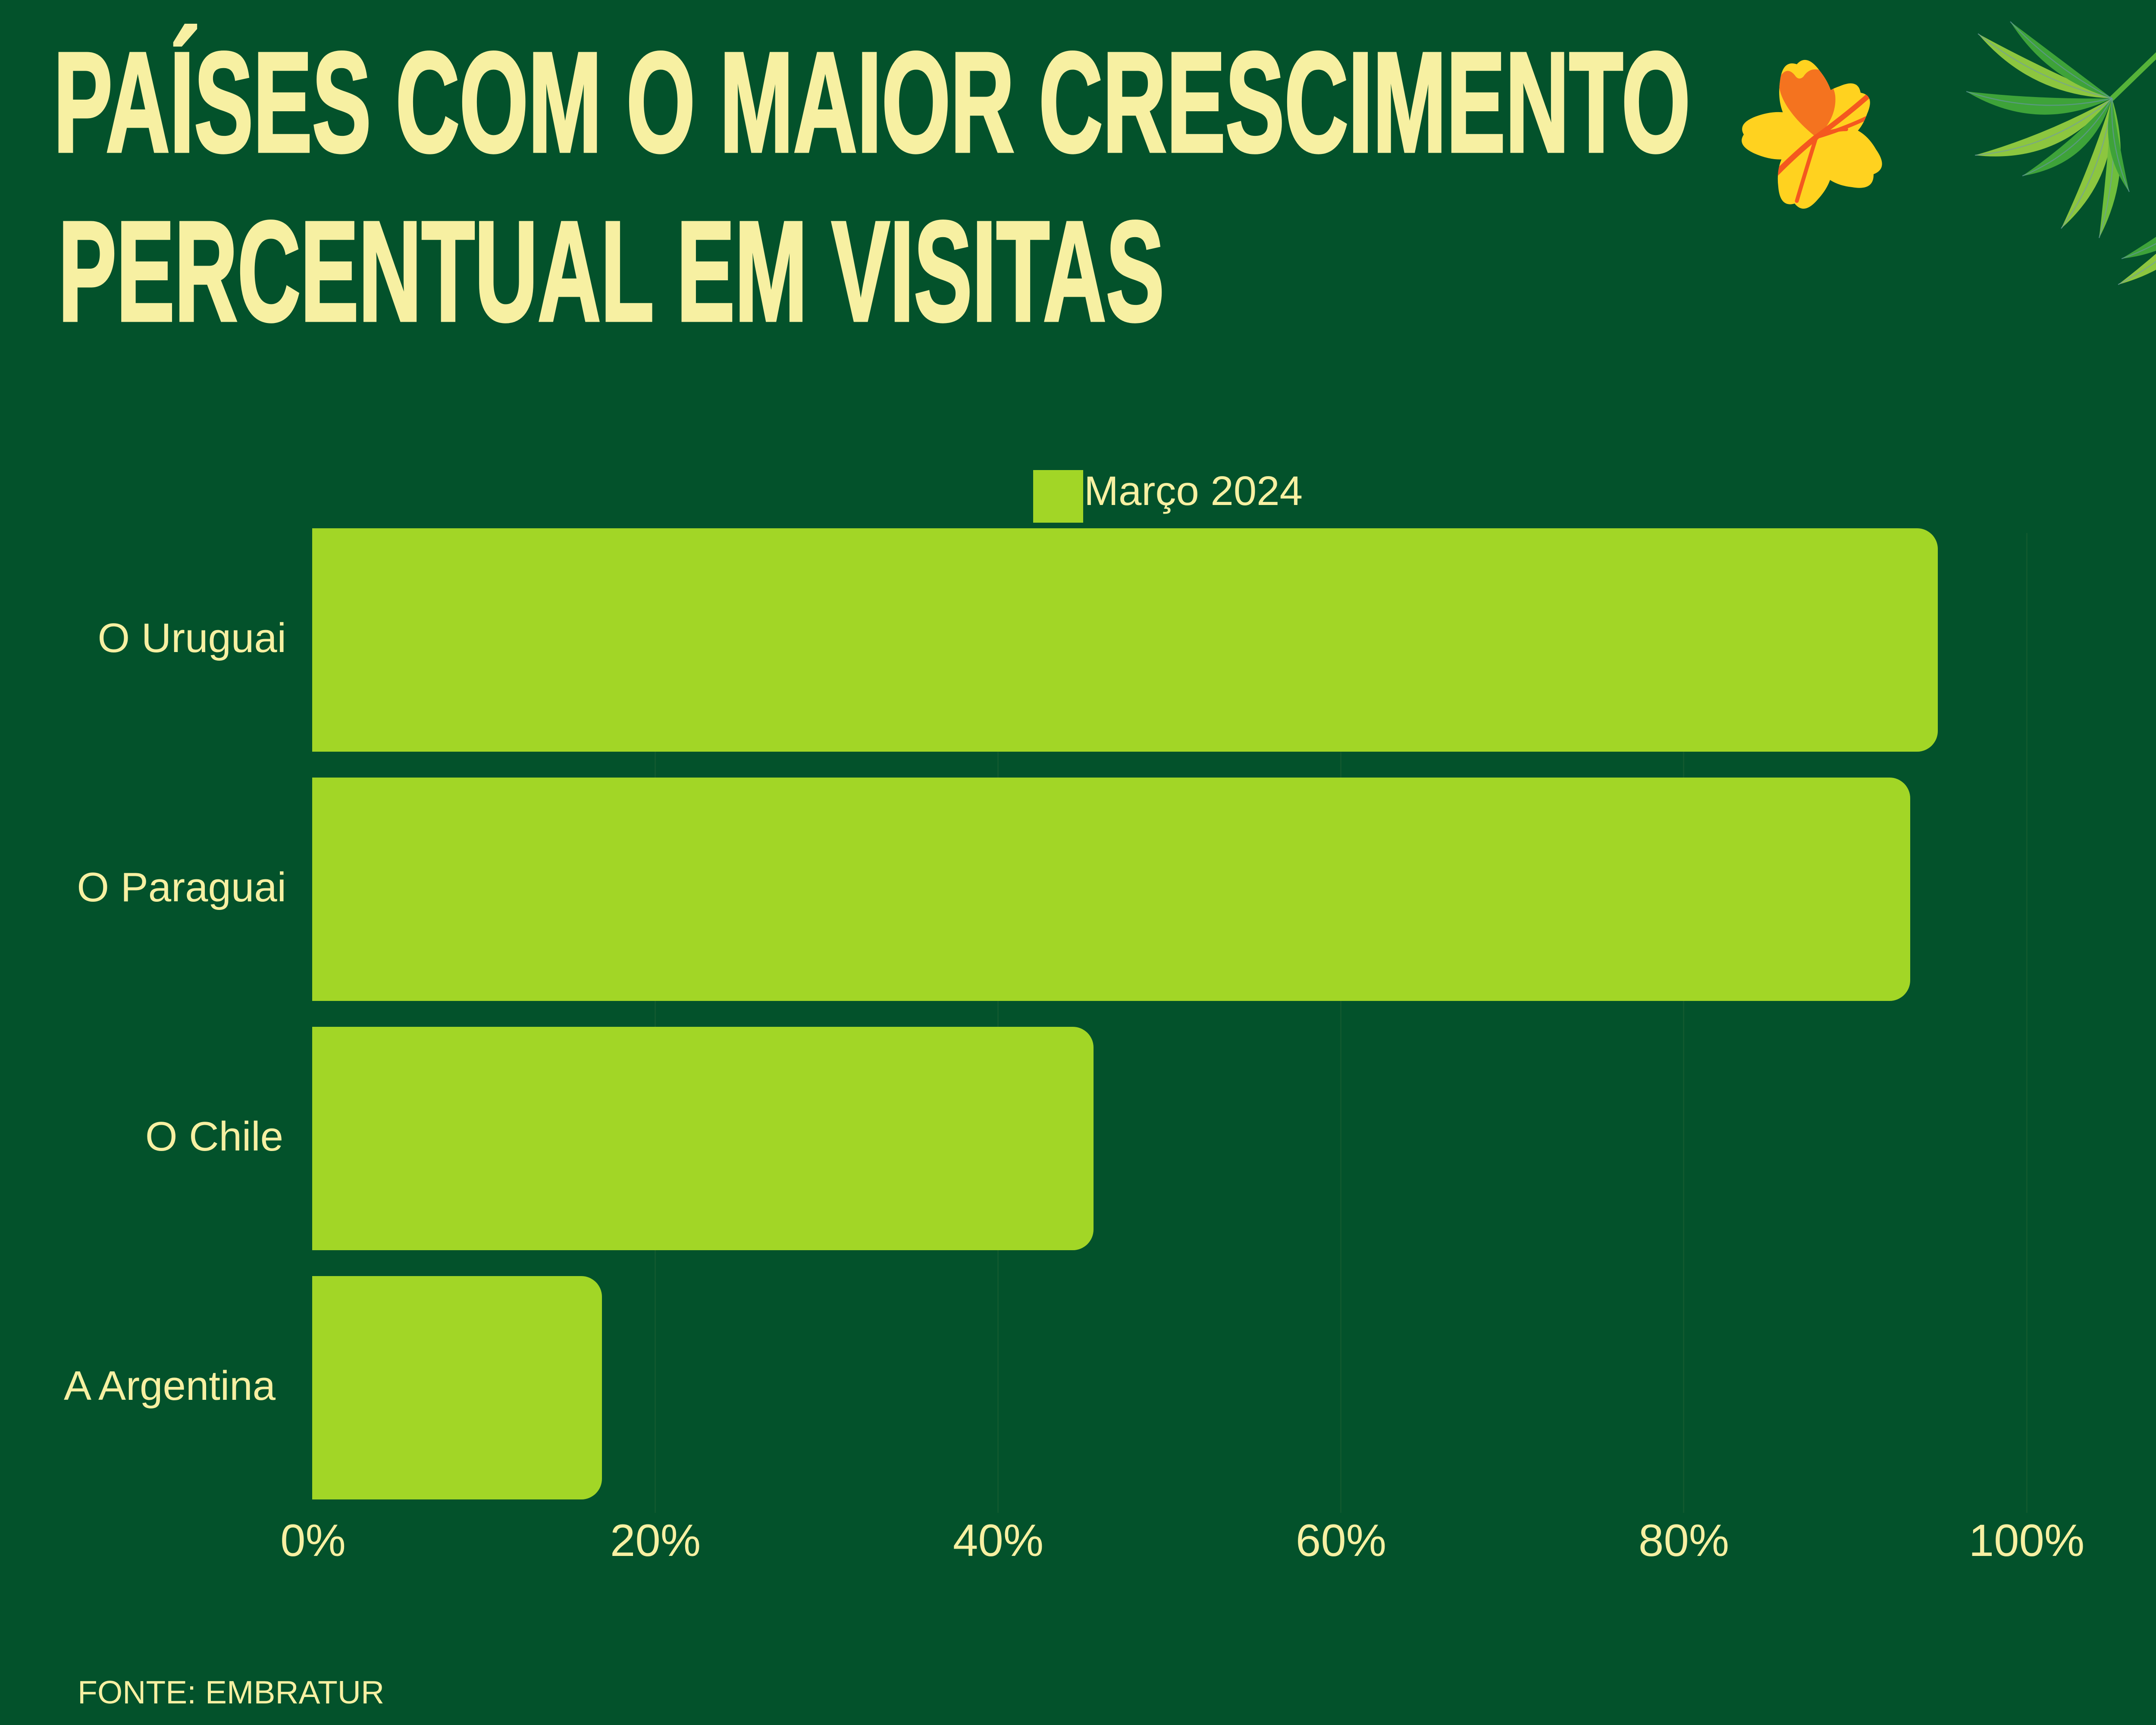 The height and width of the screenshot is (1725, 2156). What do you see at coordinates (871, 102) in the screenshot?
I see `svg-text: PAÍSES COM O MAIOR CRESCIMENTO` at bounding box center [871, 102].